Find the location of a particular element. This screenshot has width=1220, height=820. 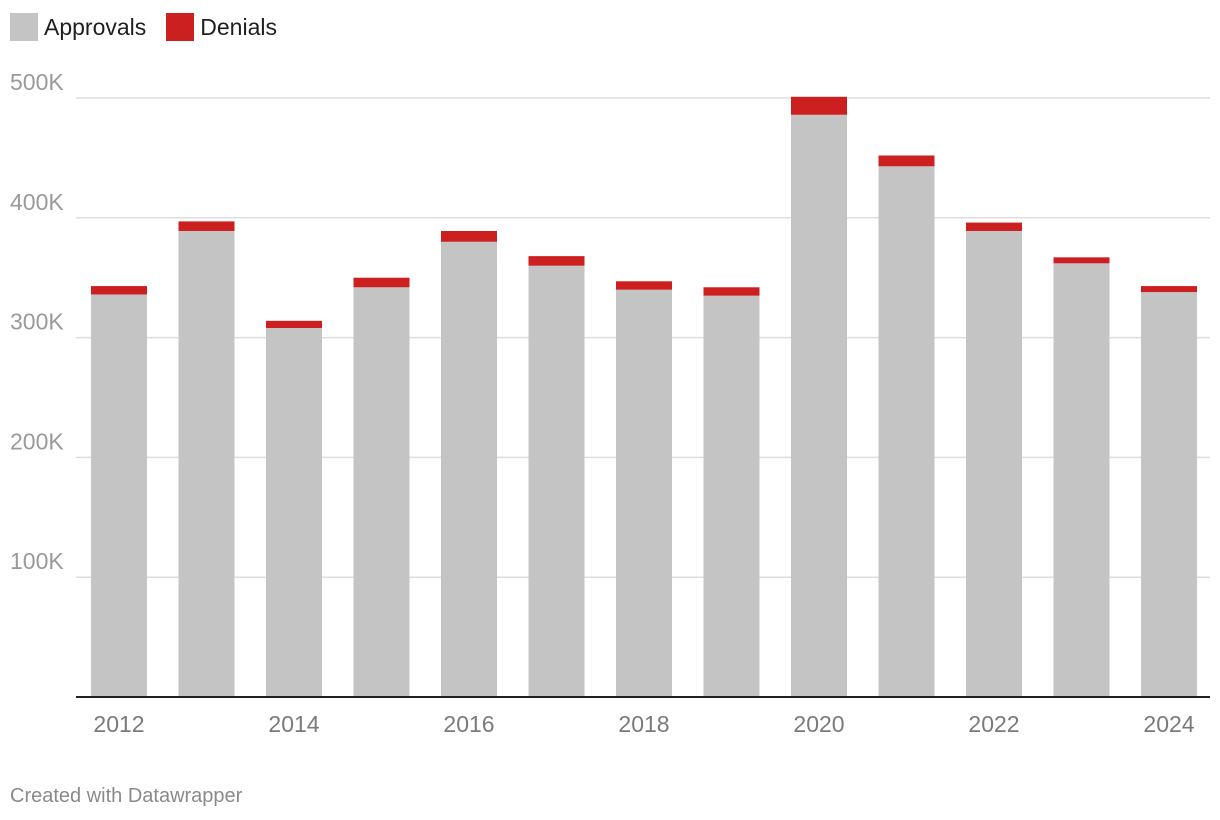

bar-denials-2017 is located at coordinates (556, 261).